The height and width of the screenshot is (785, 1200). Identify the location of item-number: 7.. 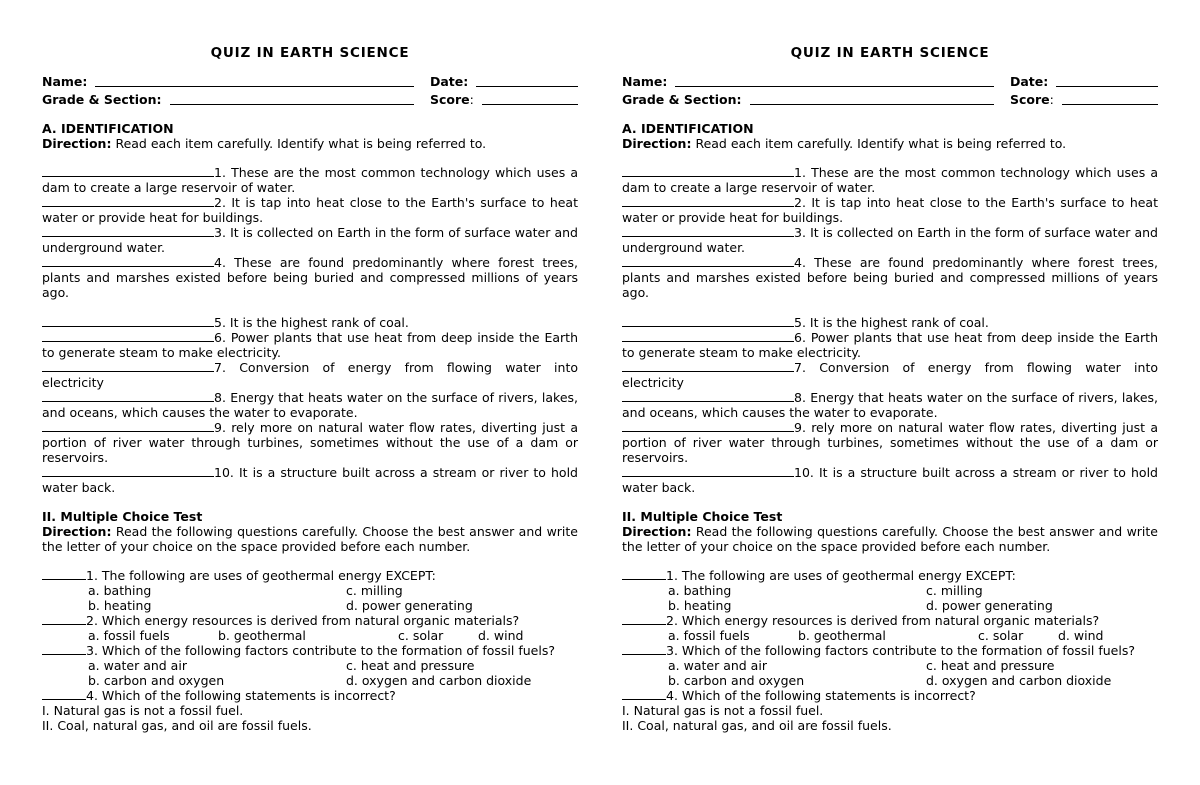
(220, 367).